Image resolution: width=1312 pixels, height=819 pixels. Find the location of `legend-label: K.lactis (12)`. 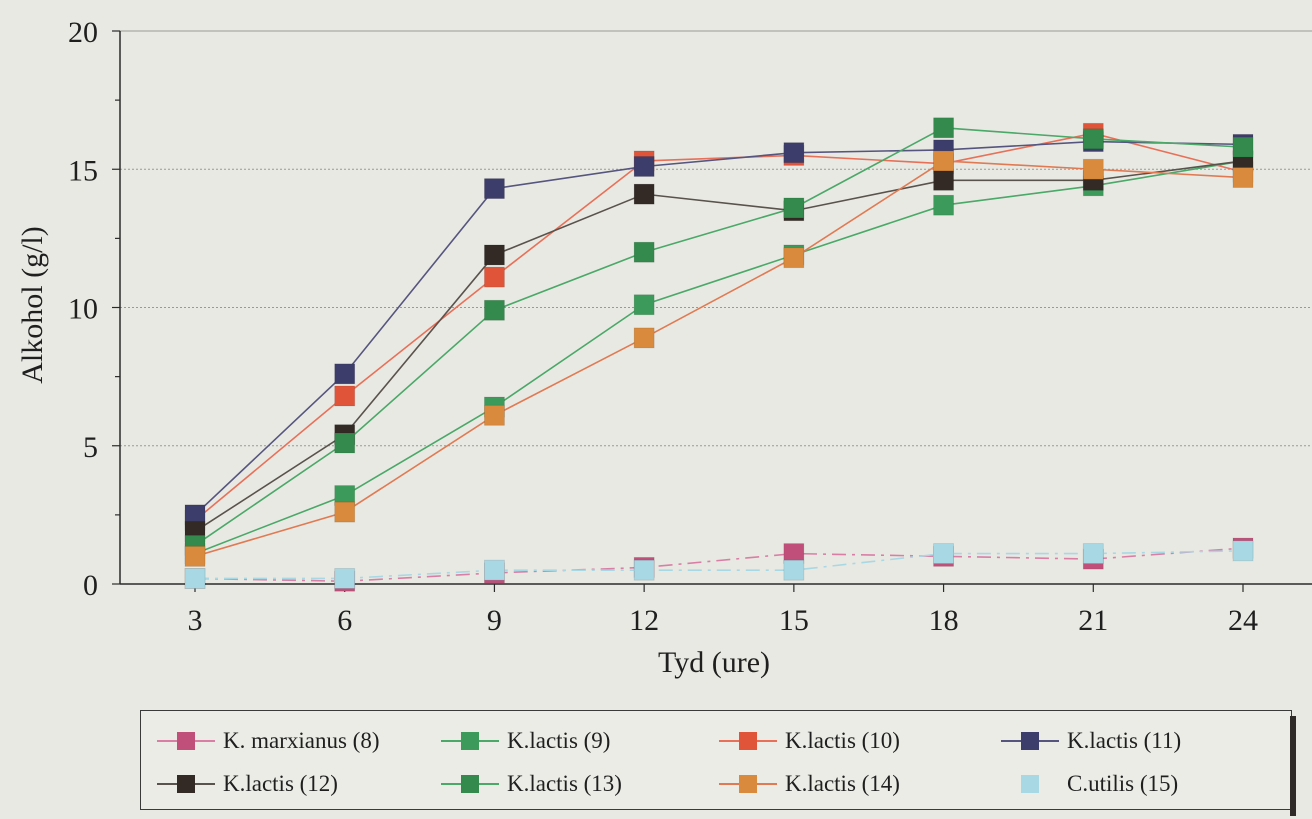

legend-label: K.lactis (12) is located at coordinates (280, 783).